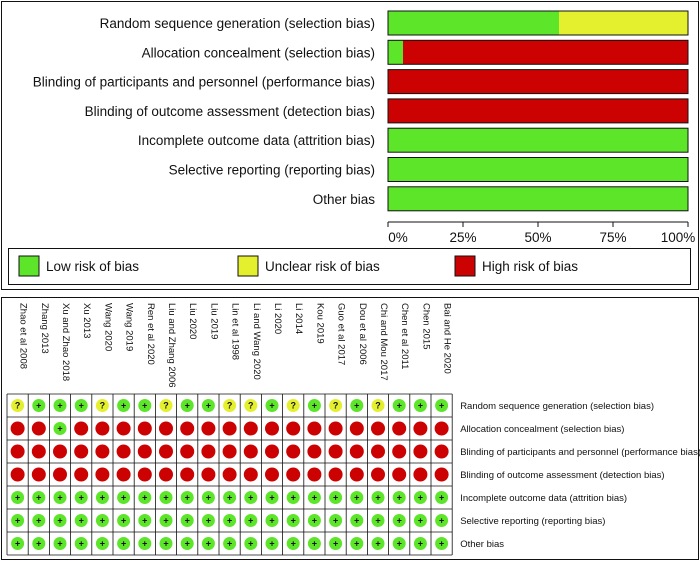  What do you see at coordinates (447, 338) in the screenshot?
I see `study-label: Bai and He 2020` at bounding box center [447, 338].